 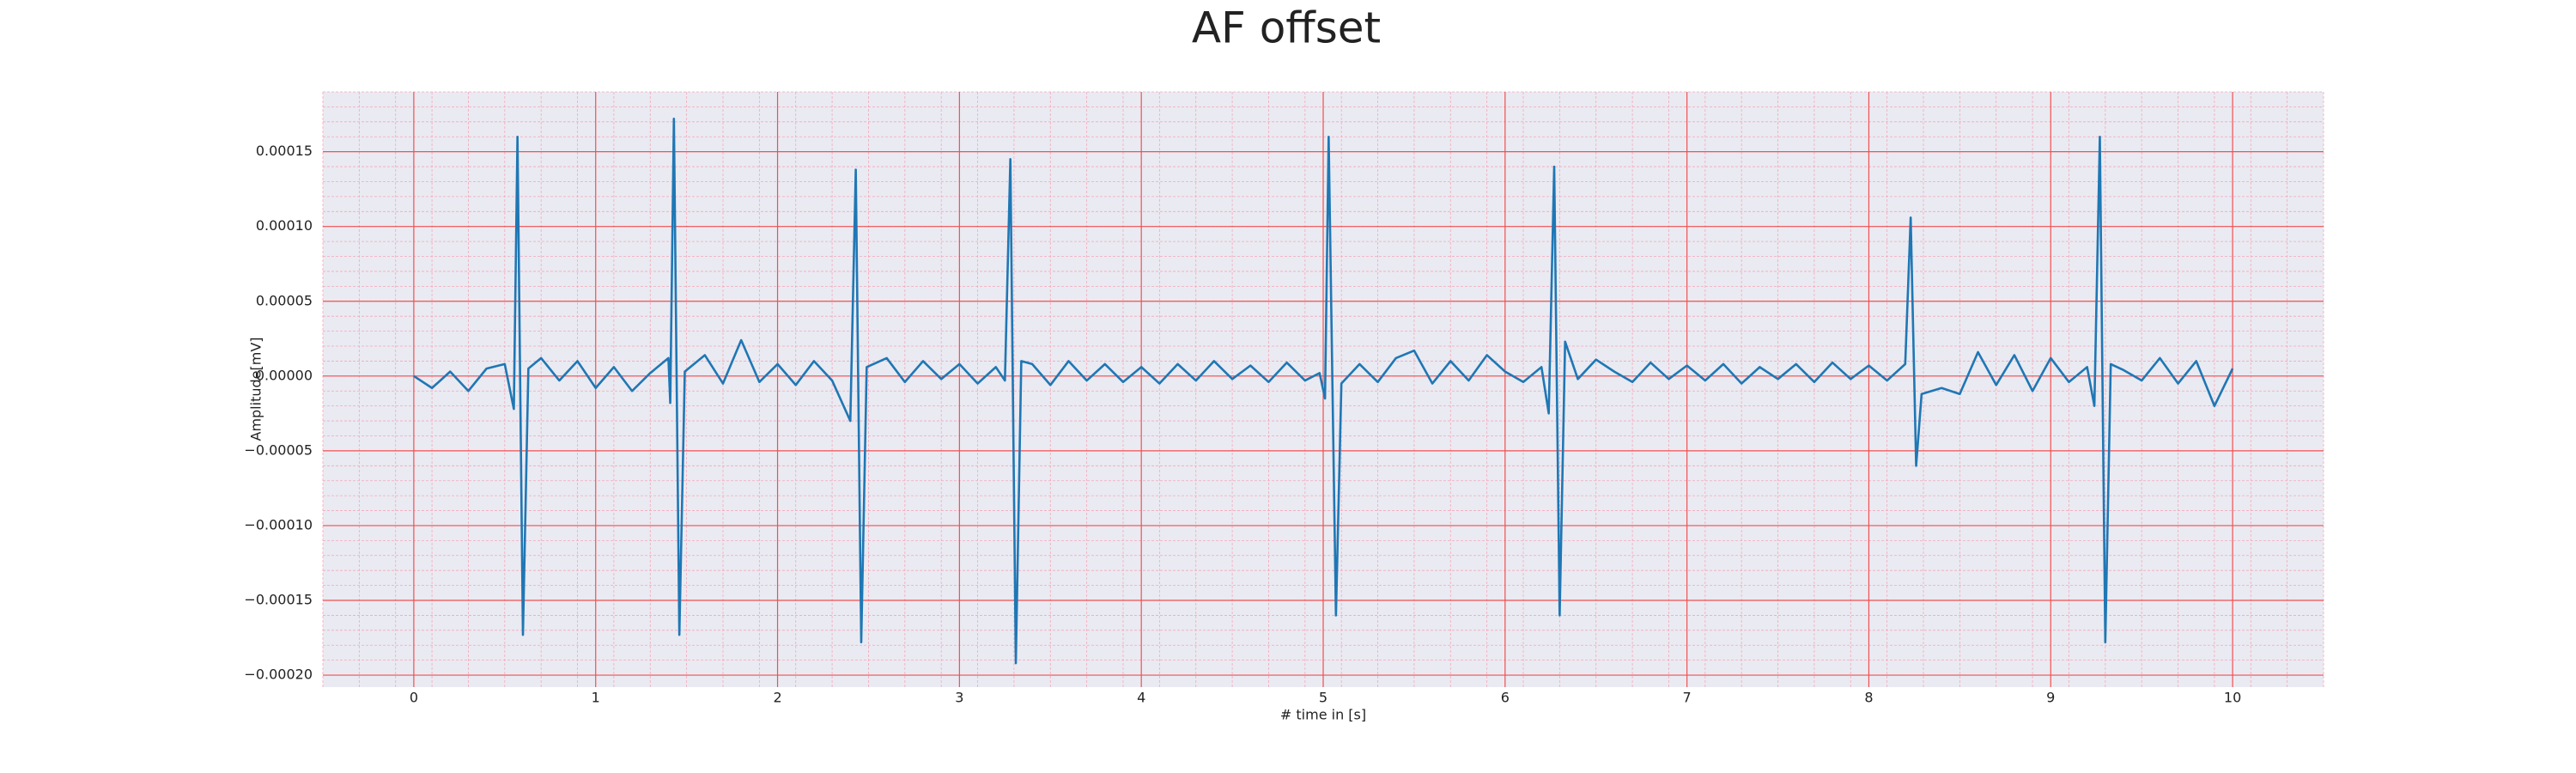 I want to click on x-axis-label: # time in [s], so click(x=1323, y=715).